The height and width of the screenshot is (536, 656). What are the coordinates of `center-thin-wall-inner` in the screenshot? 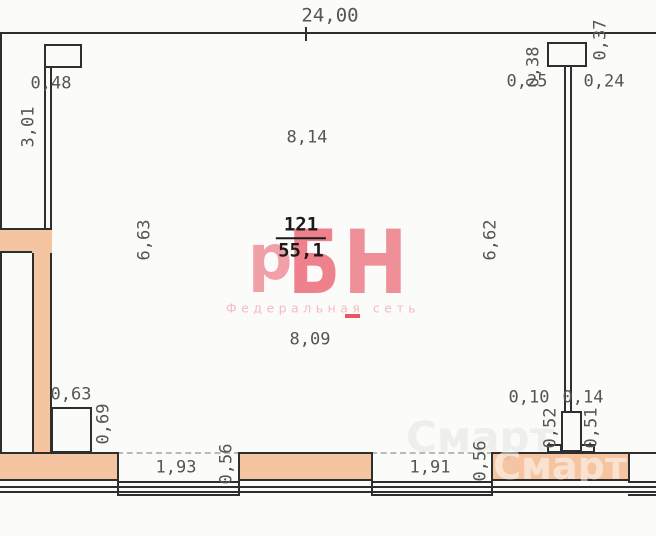 It's located at (571, 239).